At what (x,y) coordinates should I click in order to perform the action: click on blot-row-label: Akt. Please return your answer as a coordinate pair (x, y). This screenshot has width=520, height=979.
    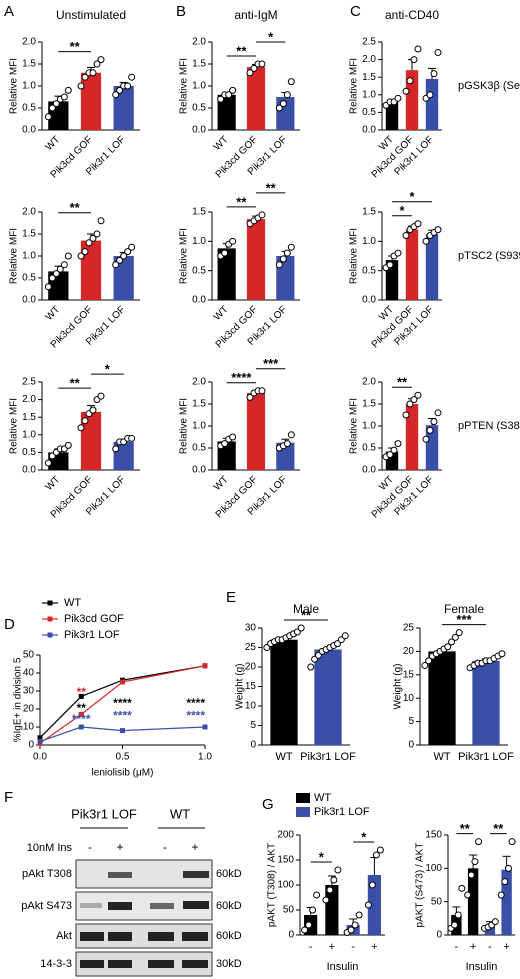
    Looking at the image, I should click on (64, 936).